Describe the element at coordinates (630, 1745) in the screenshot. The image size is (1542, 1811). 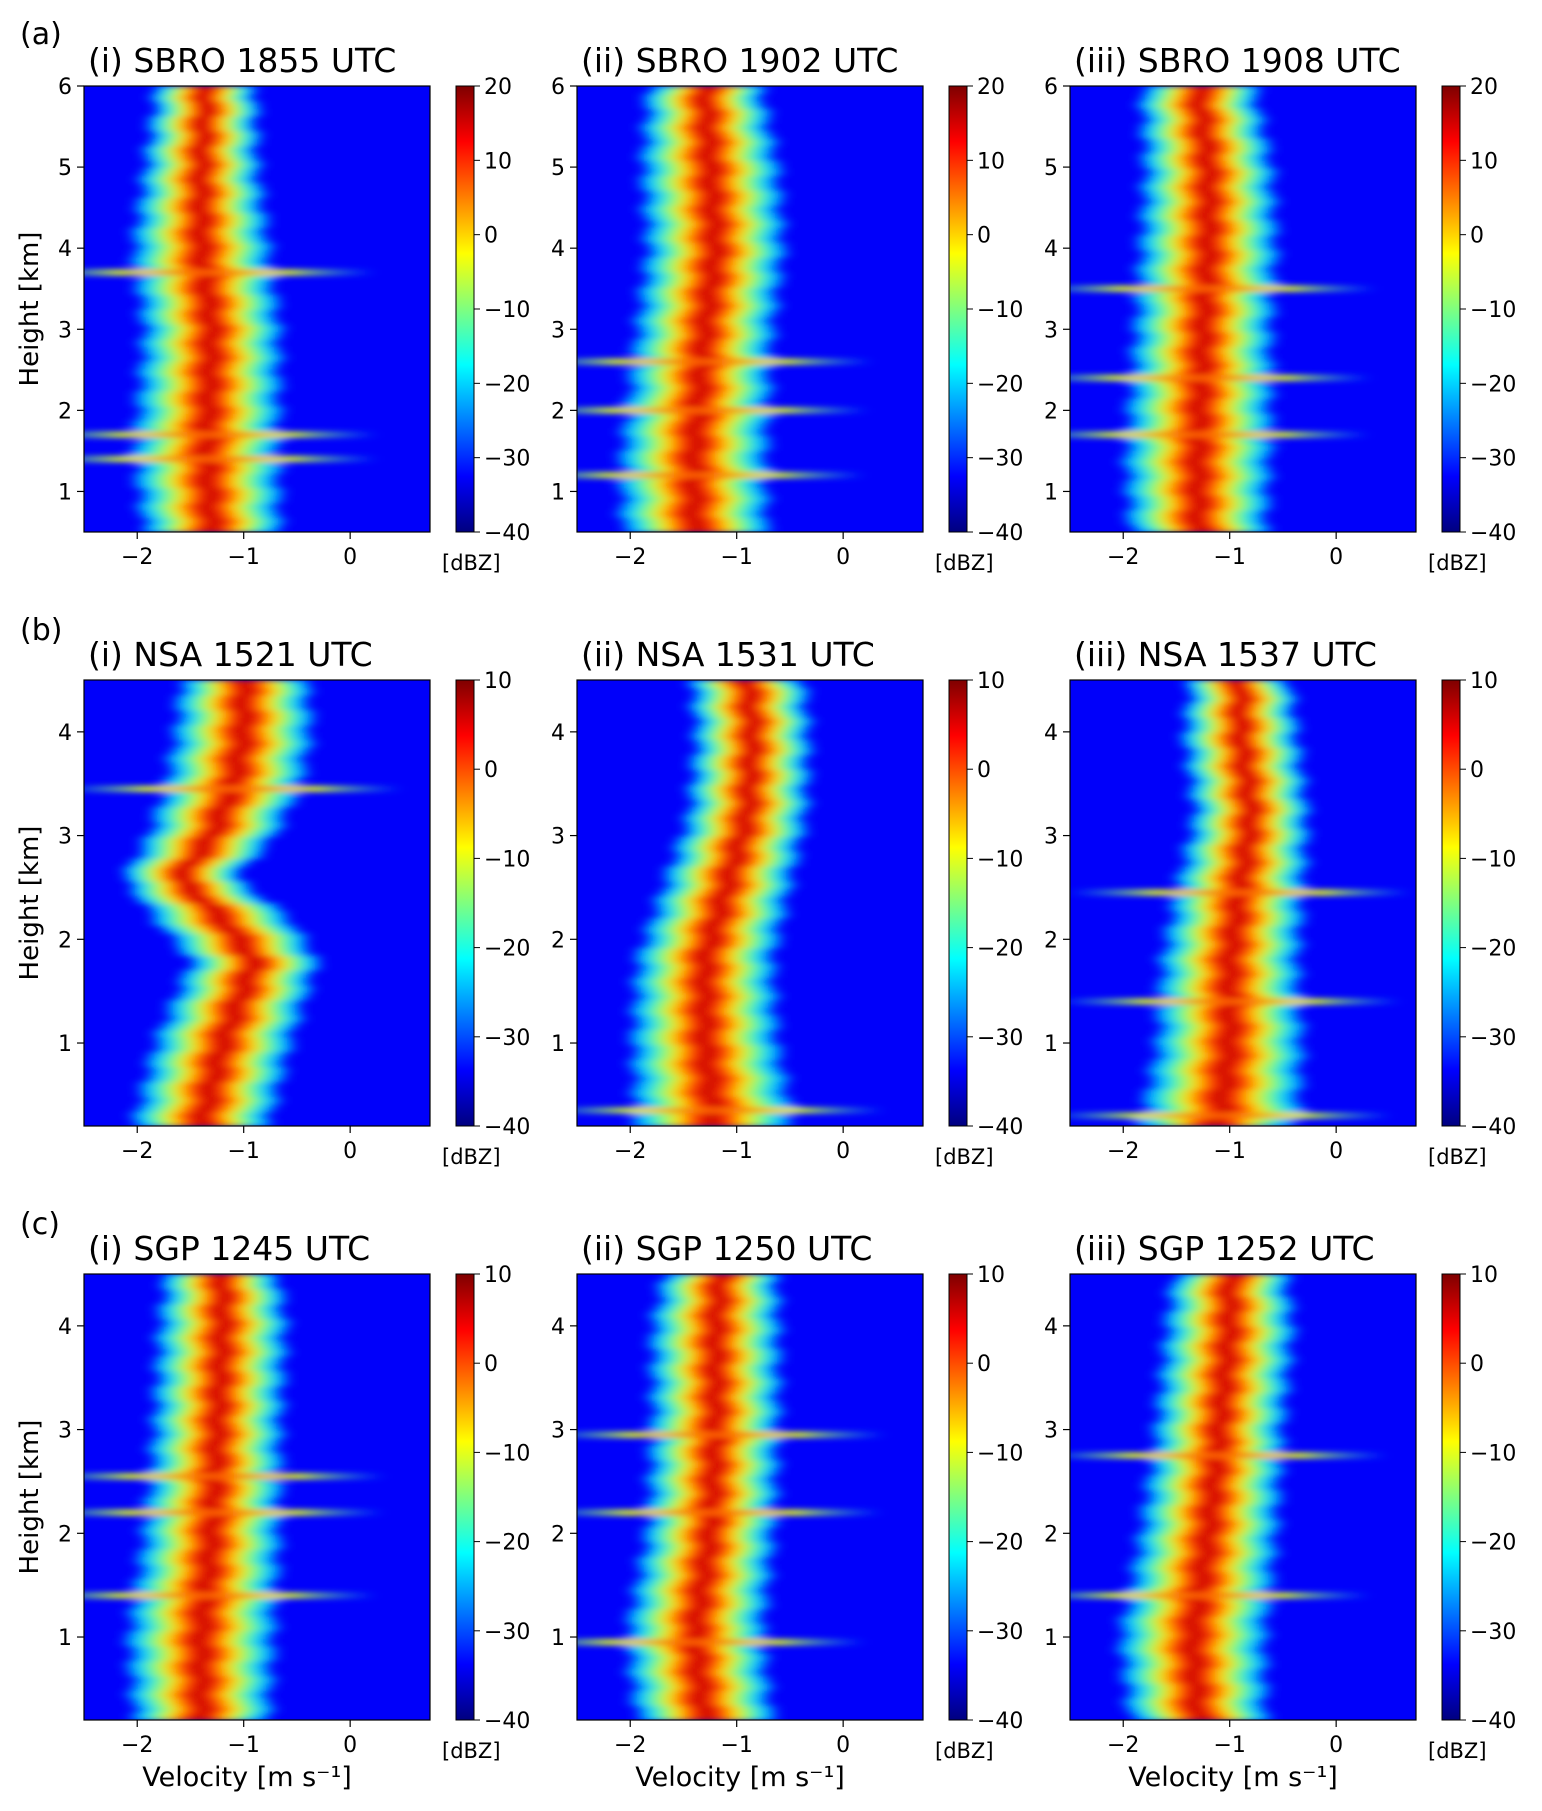
I see `x-tick-label: −2` at that location.